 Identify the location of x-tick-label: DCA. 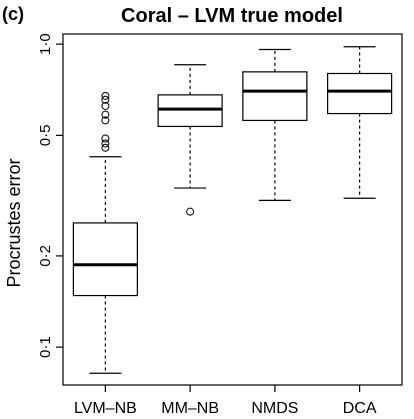
(360, 408).